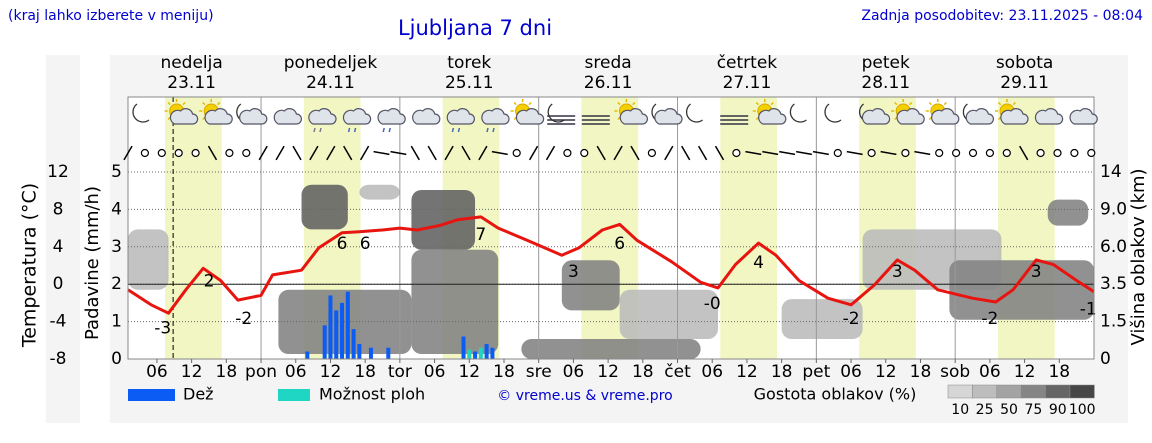  I want to click on x-tick-label: pet, so click(816, 372).